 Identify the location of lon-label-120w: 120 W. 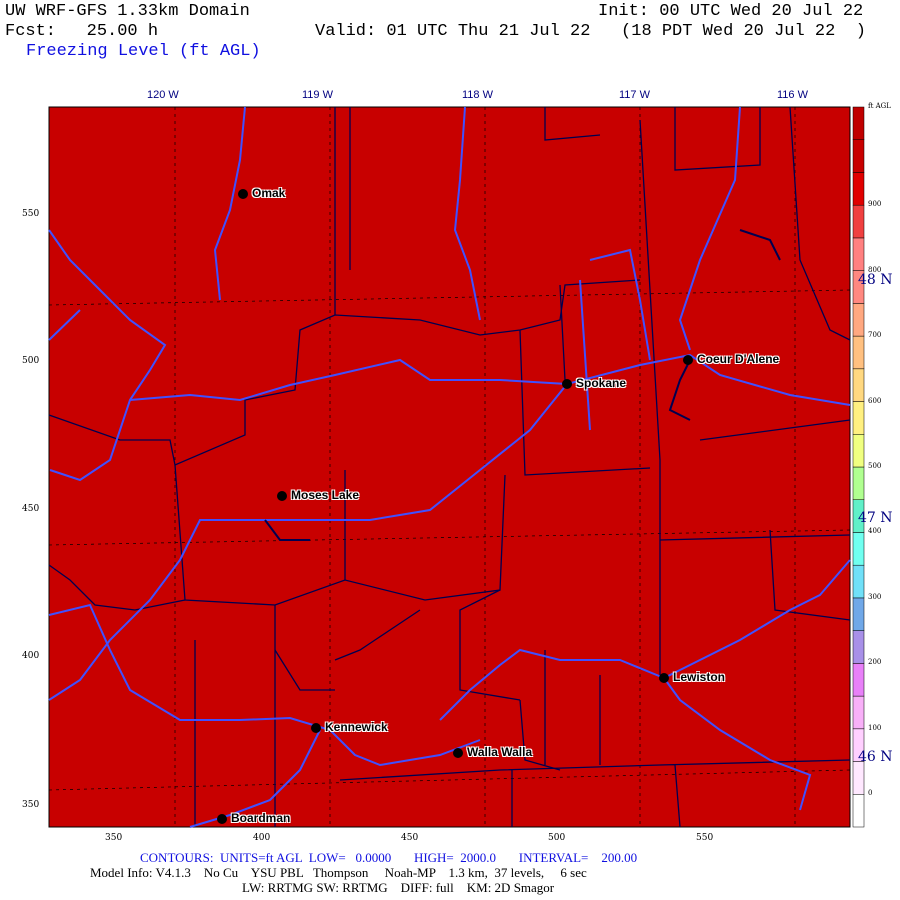
(163, 95).